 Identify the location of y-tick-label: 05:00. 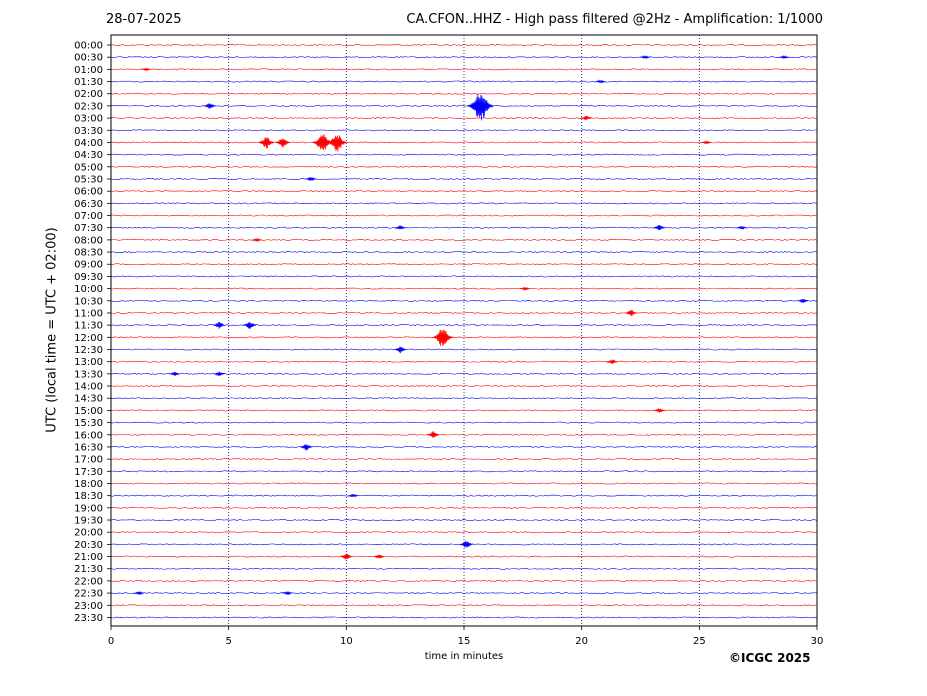
(88, 167).